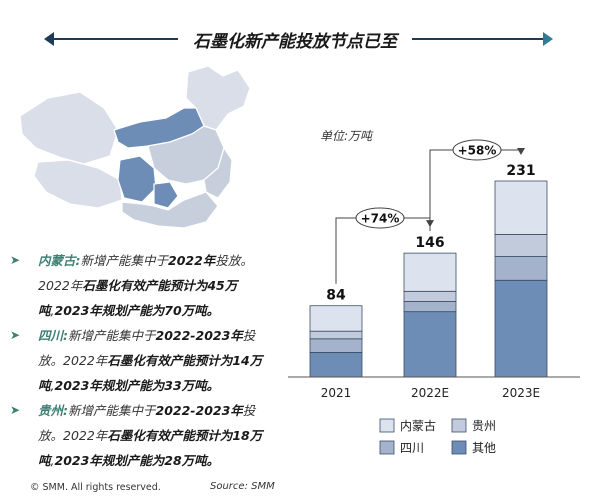  Describe the element at coordinates (150, 448) in the screenshot. I see `bullet-text: 石墨化有效产能预计为18万吨` at that location.